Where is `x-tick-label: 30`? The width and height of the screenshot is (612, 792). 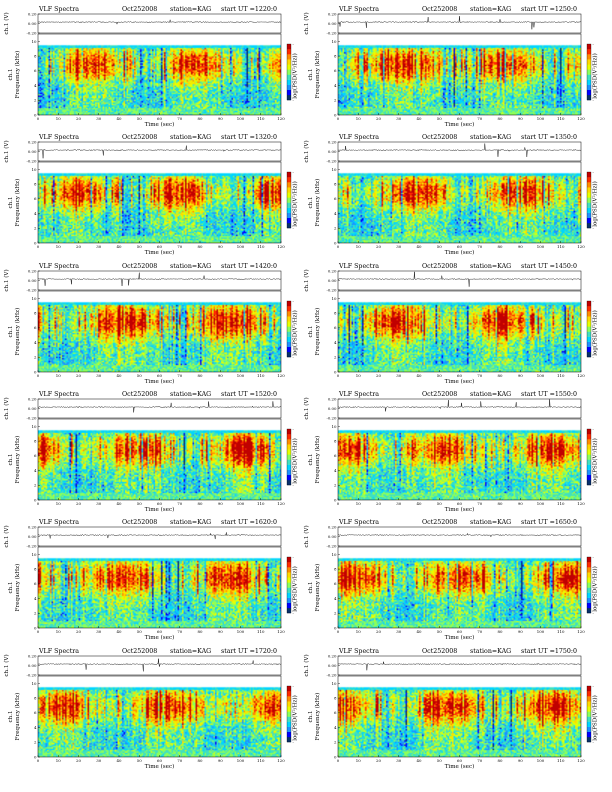 x-tick-label: 30 is located at coordinates (398, 503).